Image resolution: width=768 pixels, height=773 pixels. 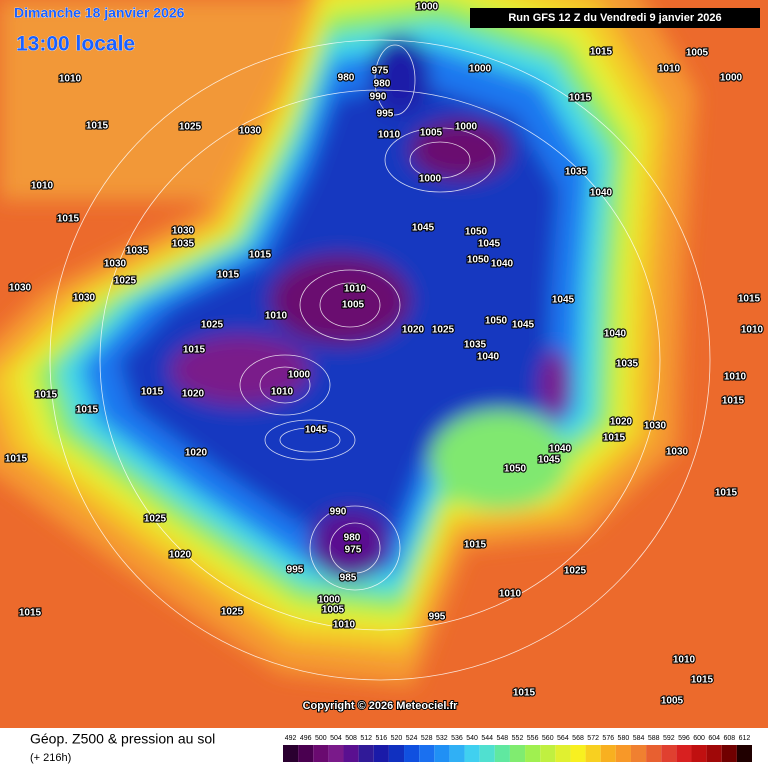 What do you see at coordinates (351, 738) in the screenshot?
I see `scale-label: 508` at bounding box center [351, 738].